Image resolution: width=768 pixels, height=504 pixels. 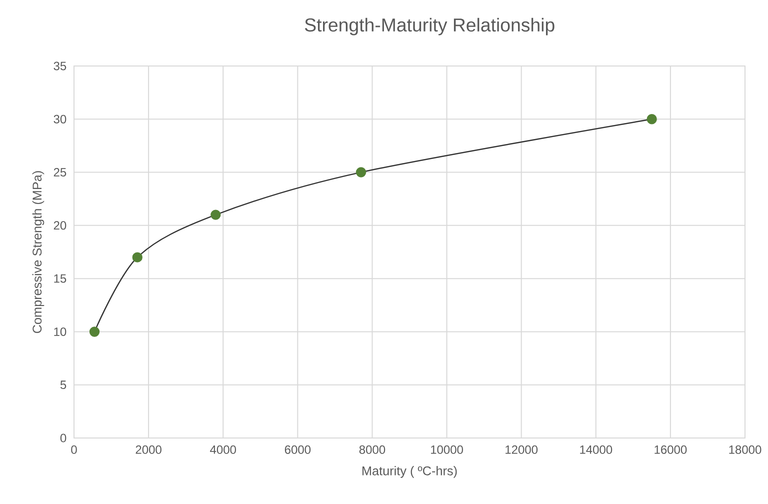 I want to click on chart-title: Strength-Maturity Relationship, so click(x=429, y=27).